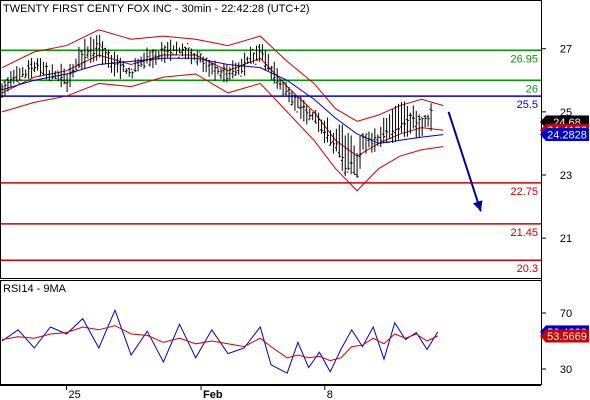 Image resolution: width=590 pixels, height=400 pixels. Describe the element at coordinates (564, 134) in the screenshot. I see `price-tag-2: 24.2828` at that location.